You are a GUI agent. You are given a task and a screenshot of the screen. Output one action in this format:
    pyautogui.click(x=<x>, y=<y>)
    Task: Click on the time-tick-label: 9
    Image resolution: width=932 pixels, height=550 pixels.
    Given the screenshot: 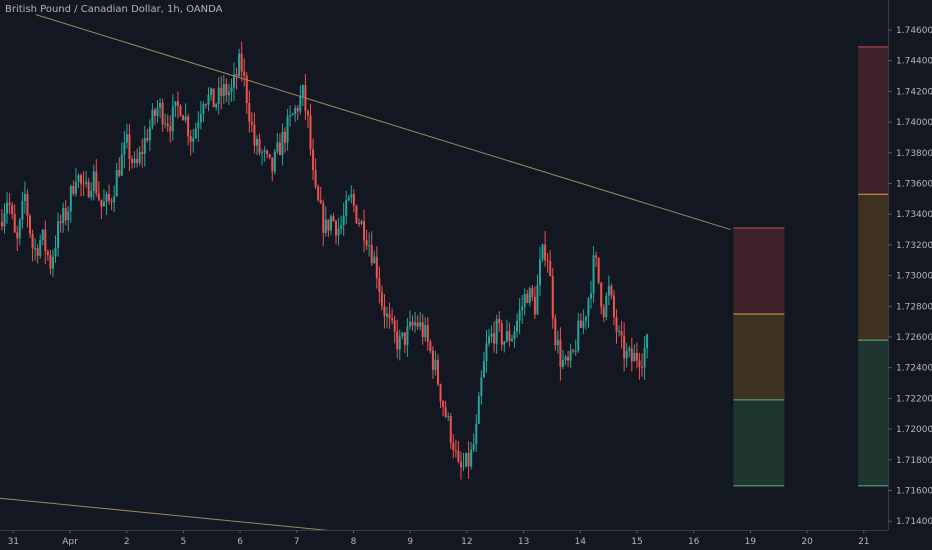 What is the action you would take?
    pyautogui.click(x=410, y=542)
    